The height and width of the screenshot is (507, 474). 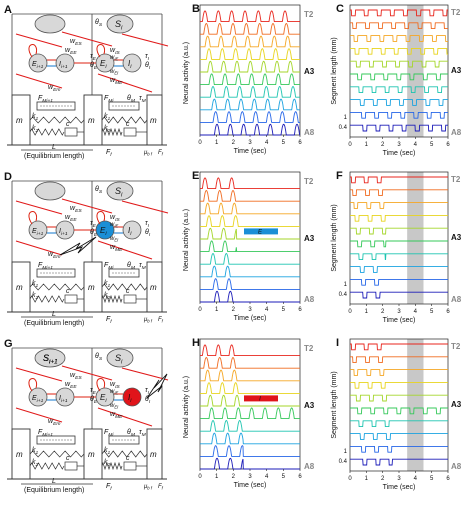 What do you see at coordinates (300, 310) in the screenshot?
I see `neural-xtick-label-6: 6` at bounding box center [300, 310].